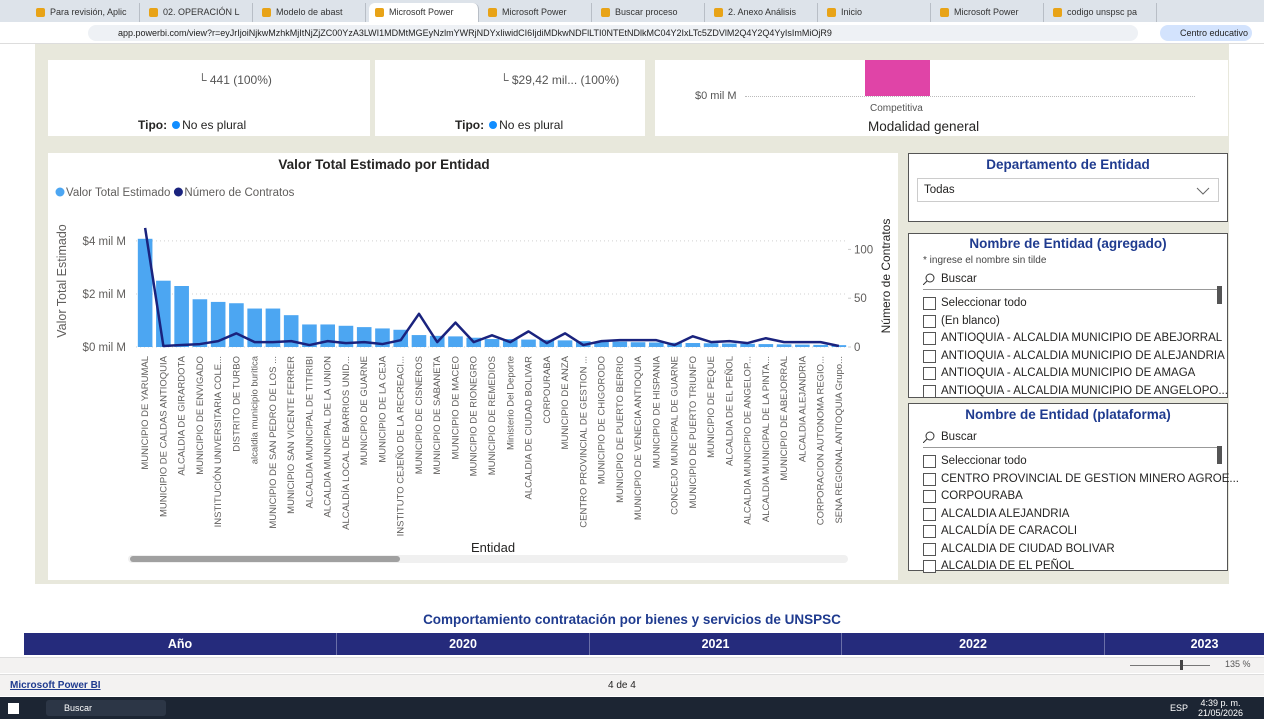 The height and width of the screenshot is (719, 1264). I want to click on x-tick-label: MUNICIPIO DE LA CEJA, so click(382, 408).